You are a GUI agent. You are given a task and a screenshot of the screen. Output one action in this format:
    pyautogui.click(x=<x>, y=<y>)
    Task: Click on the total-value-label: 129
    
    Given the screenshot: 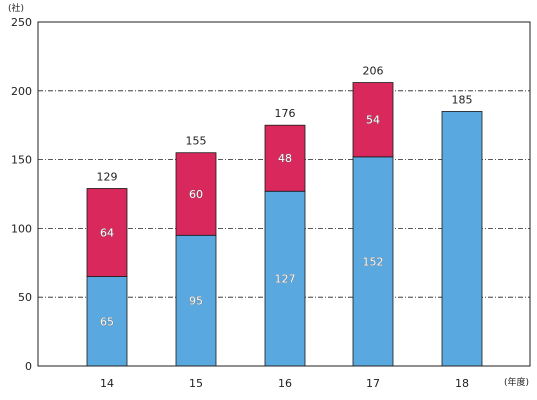 What is the action you would take?
    pyautogui.click(x=107, y=176)
    